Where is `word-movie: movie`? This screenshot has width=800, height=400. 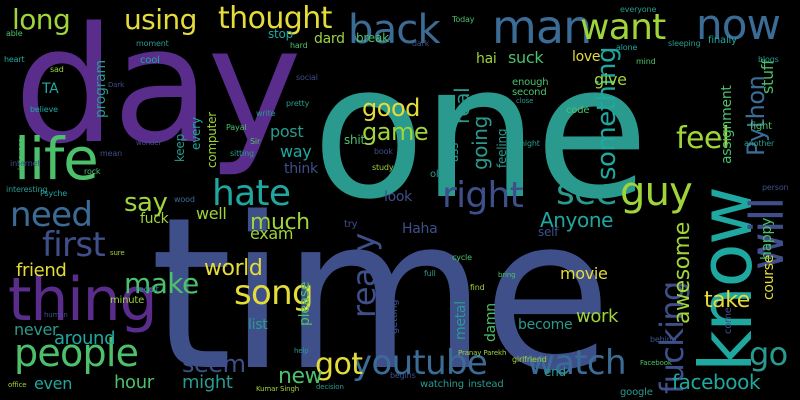
word-movie: movie is located at coordinates (584, 273).